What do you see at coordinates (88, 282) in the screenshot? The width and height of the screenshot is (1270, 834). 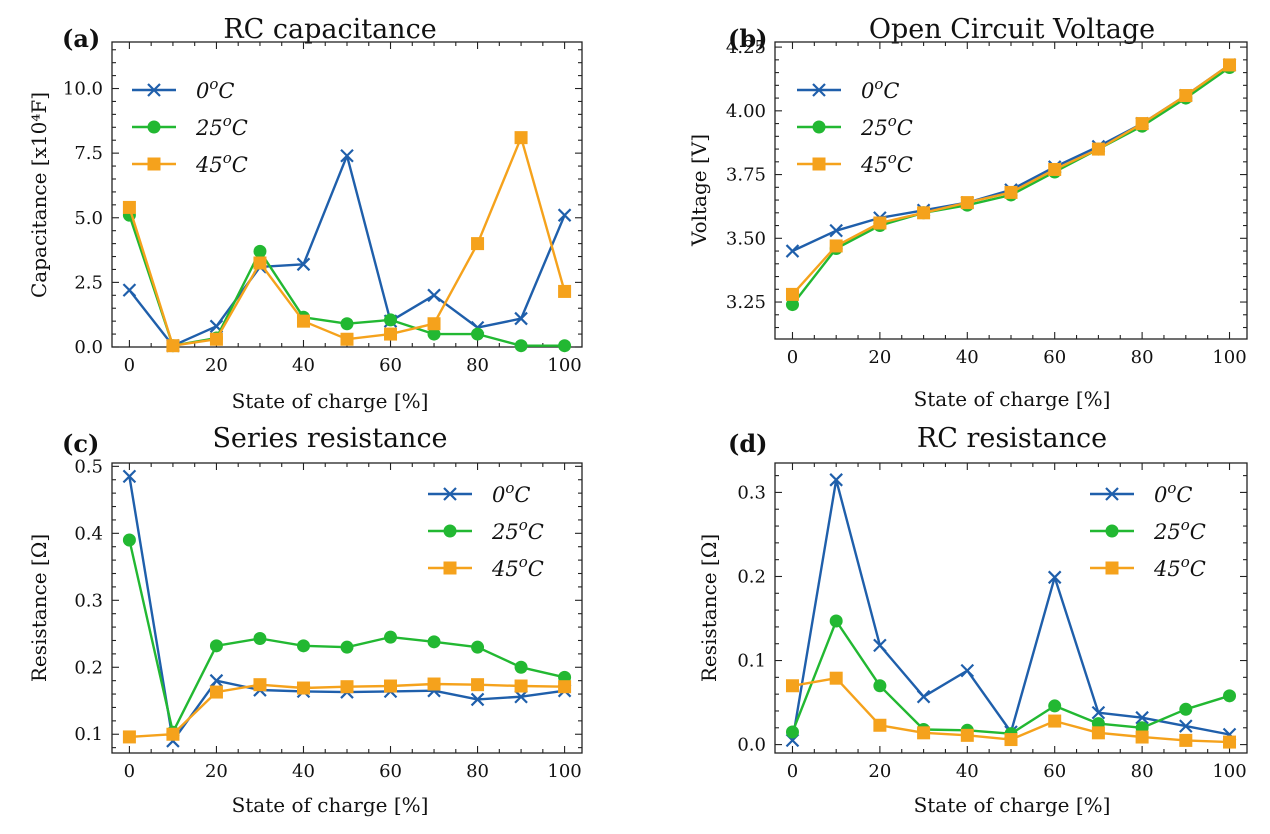 I see `y-tick-label: 2.5` at bounding box center [88, 282].